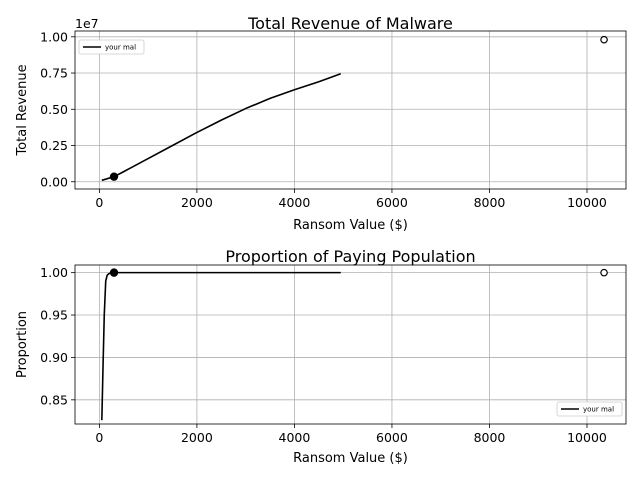 The image size is (640, 480). I want to click on y-tick-label: 0.50, so click(54, 109).